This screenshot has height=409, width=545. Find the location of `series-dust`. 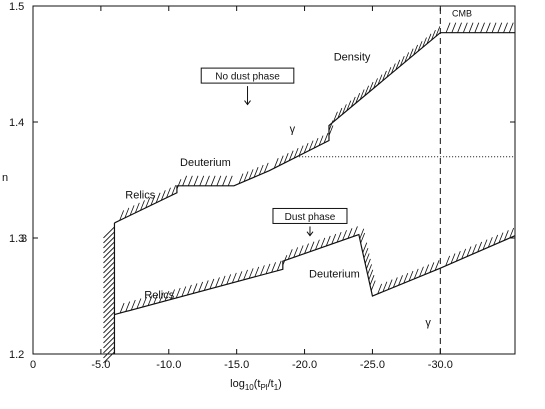

series-dust is located at coordinates (315, 274).